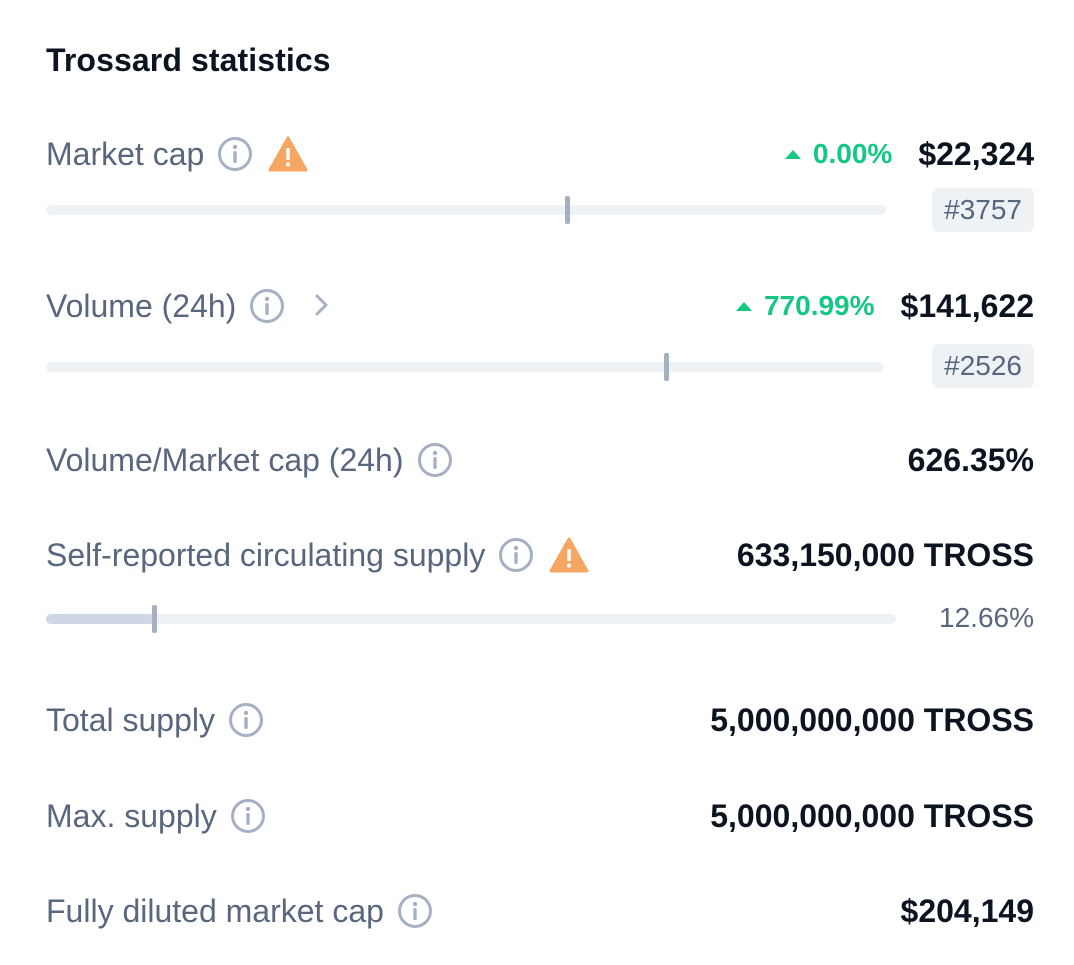 This screenshot has width=1074, height=965. Describe the element at coordinates (100, 619) in the screenshot. I see `circulating-supply-fill` at that location.